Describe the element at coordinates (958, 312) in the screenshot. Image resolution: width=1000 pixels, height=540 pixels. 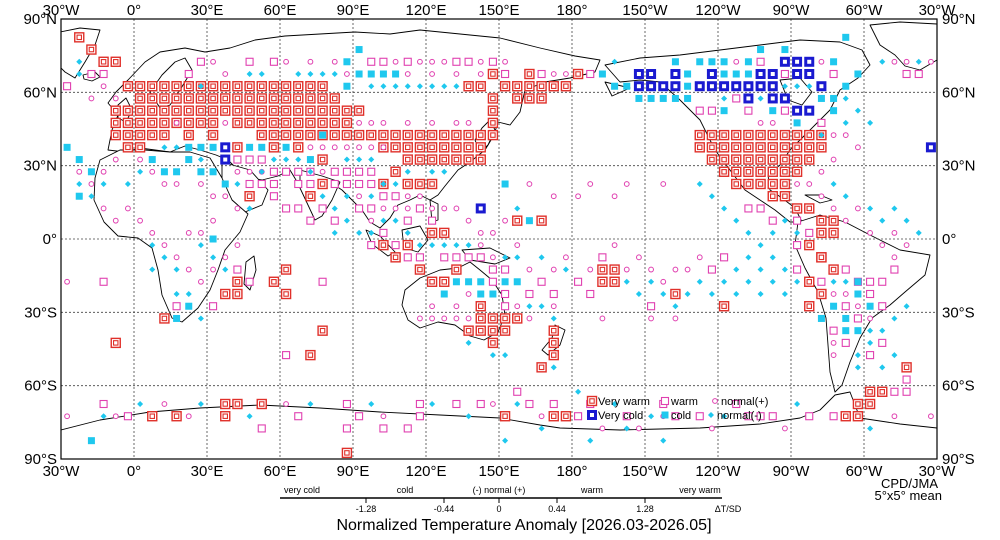
I see `lat-tick-label-right: 30°S` at that location.